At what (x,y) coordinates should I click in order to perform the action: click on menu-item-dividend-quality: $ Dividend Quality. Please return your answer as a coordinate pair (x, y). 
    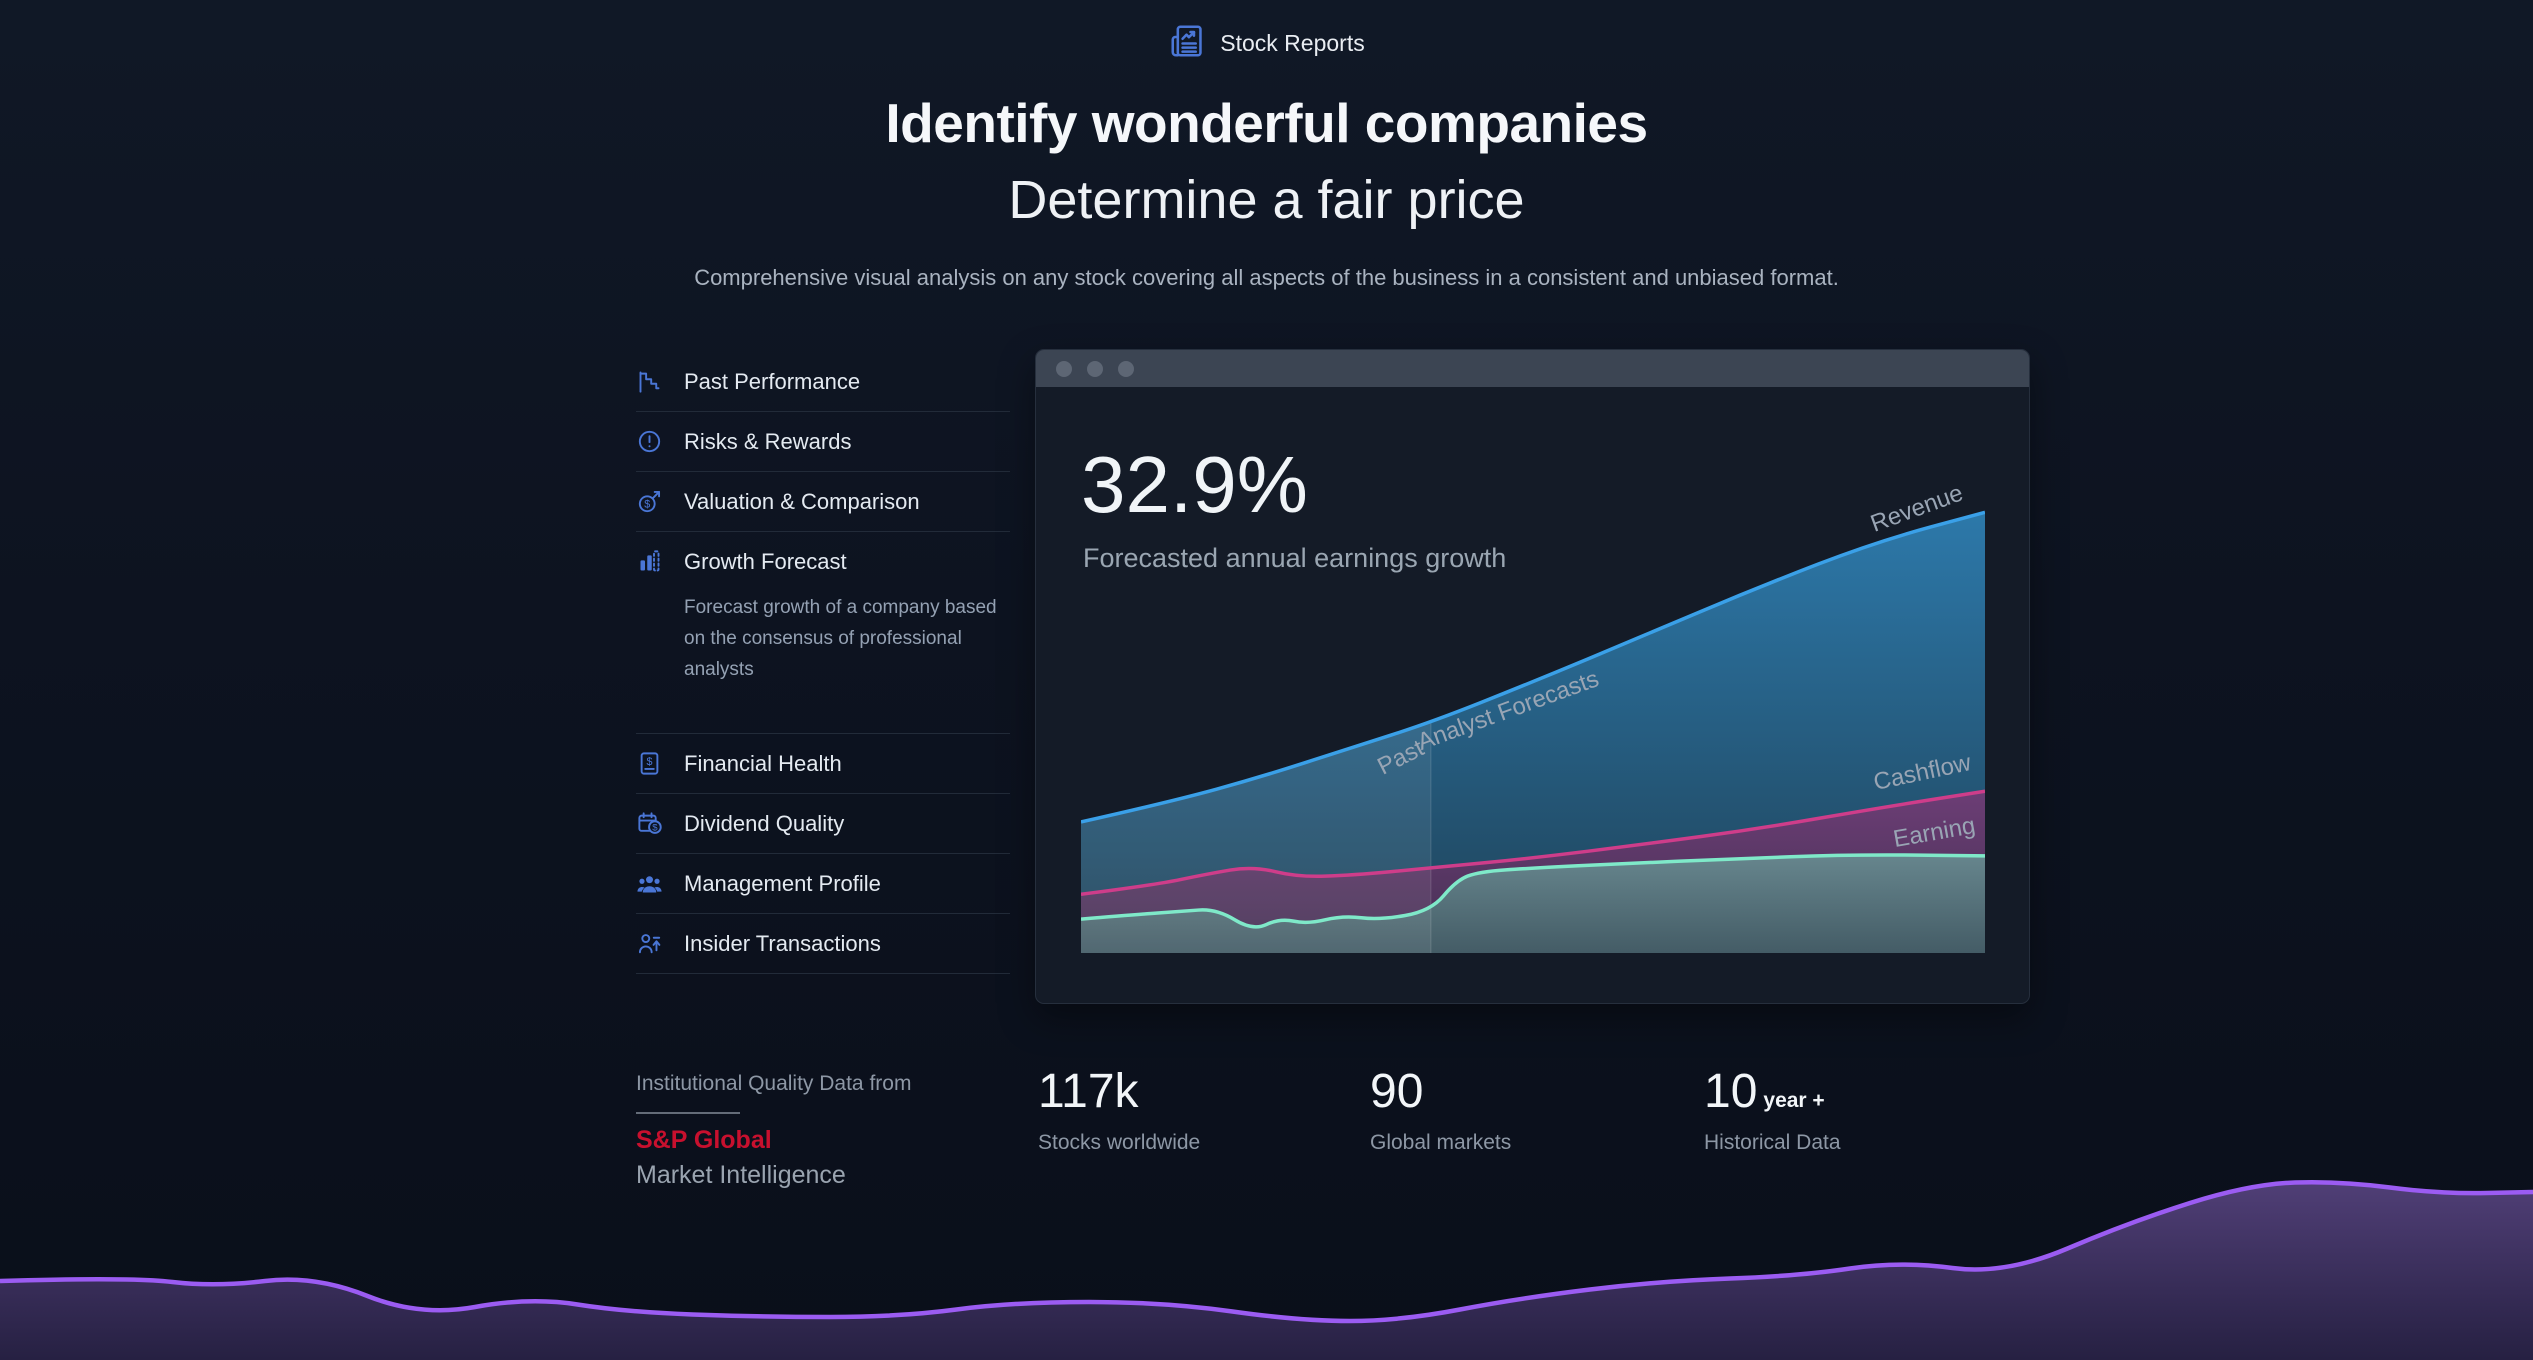
    Looking at the image, I should click on (823, 823).